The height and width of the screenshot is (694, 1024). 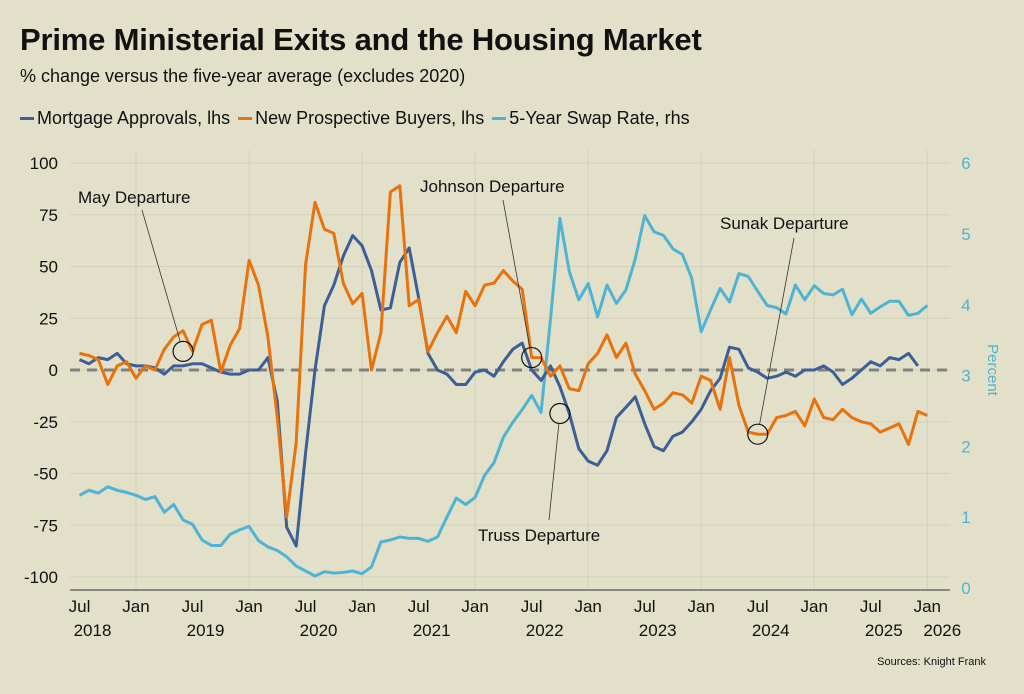 I want to click on y-right-tick-label: 3, so click(x=965, y=376).